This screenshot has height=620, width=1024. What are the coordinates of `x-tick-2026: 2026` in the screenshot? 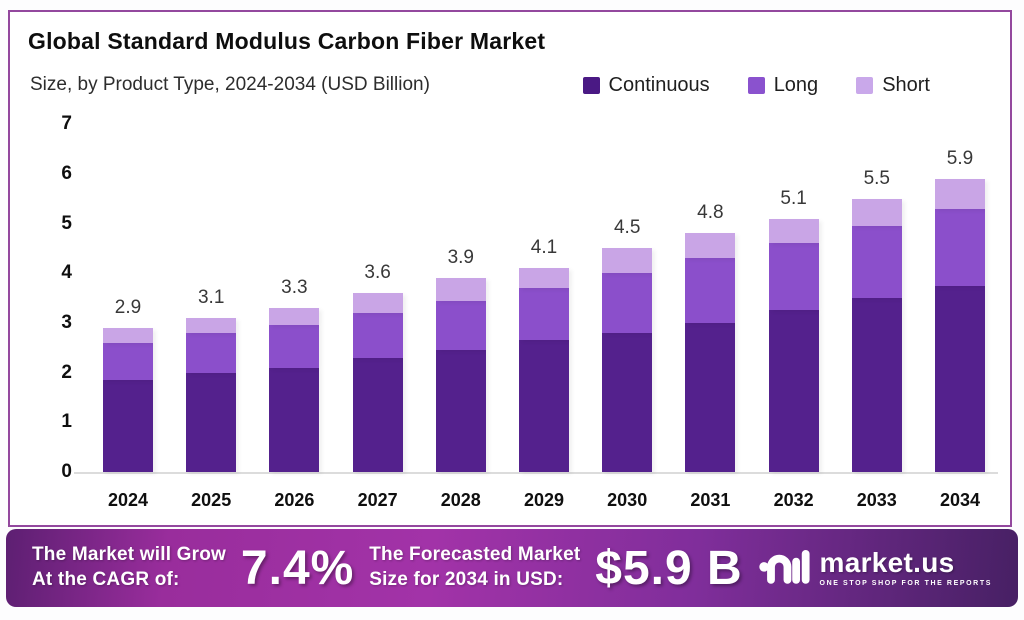 It's located at (294, 500).